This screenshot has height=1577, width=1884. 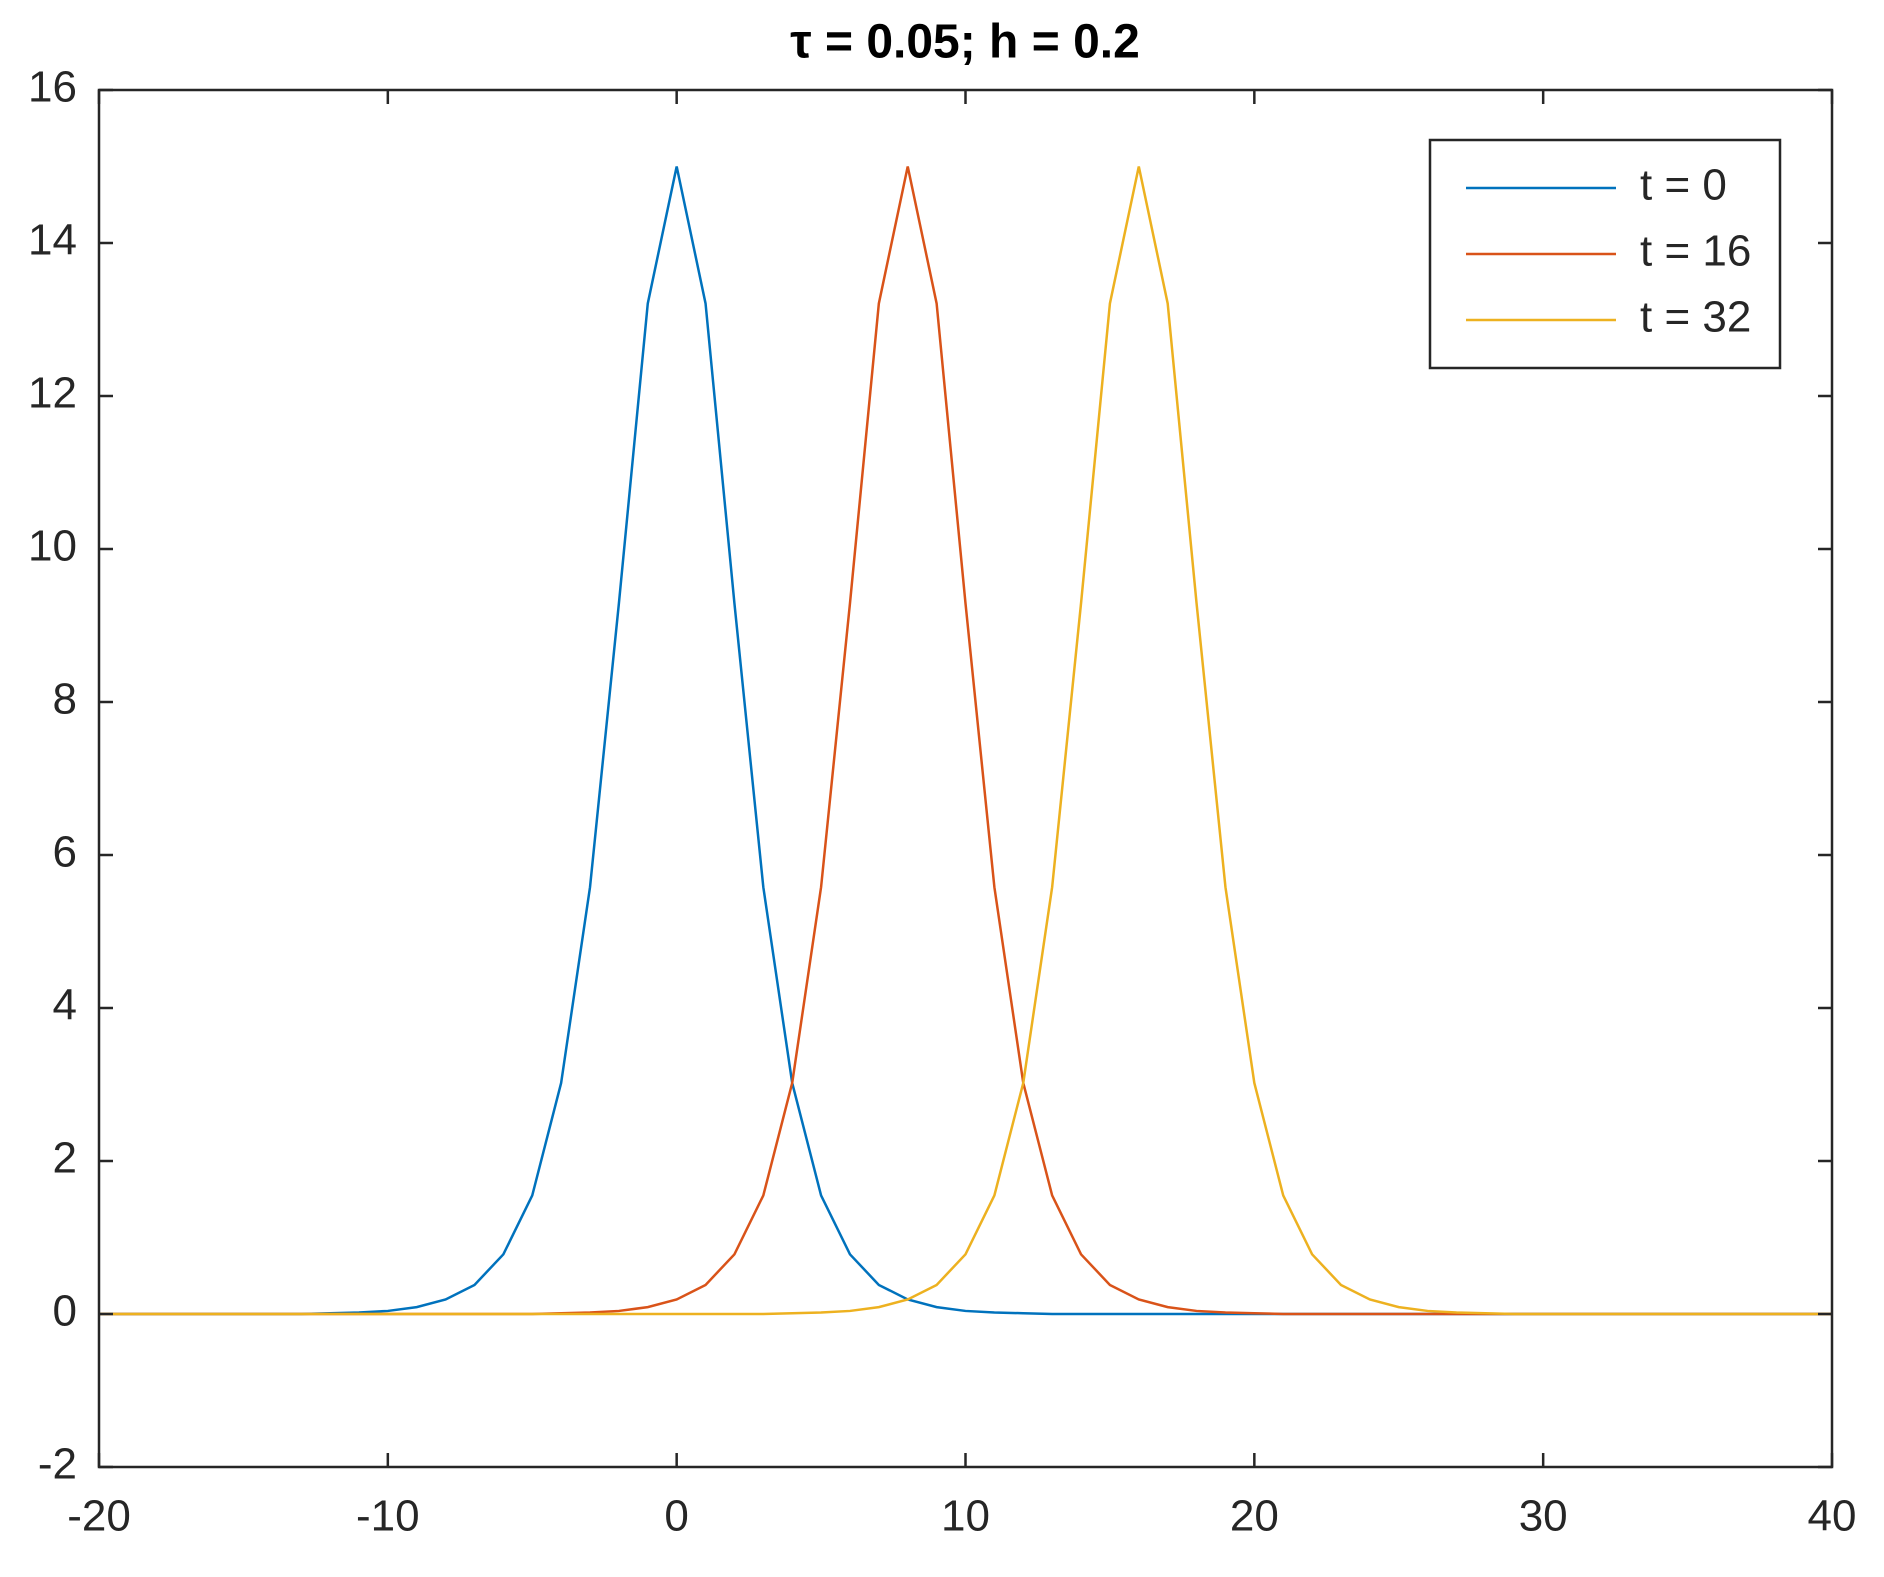 What do you see at coordinates (65, 699) in the screenshot?
I see `y-tick-label: 8` at bounding box center [65, 699].